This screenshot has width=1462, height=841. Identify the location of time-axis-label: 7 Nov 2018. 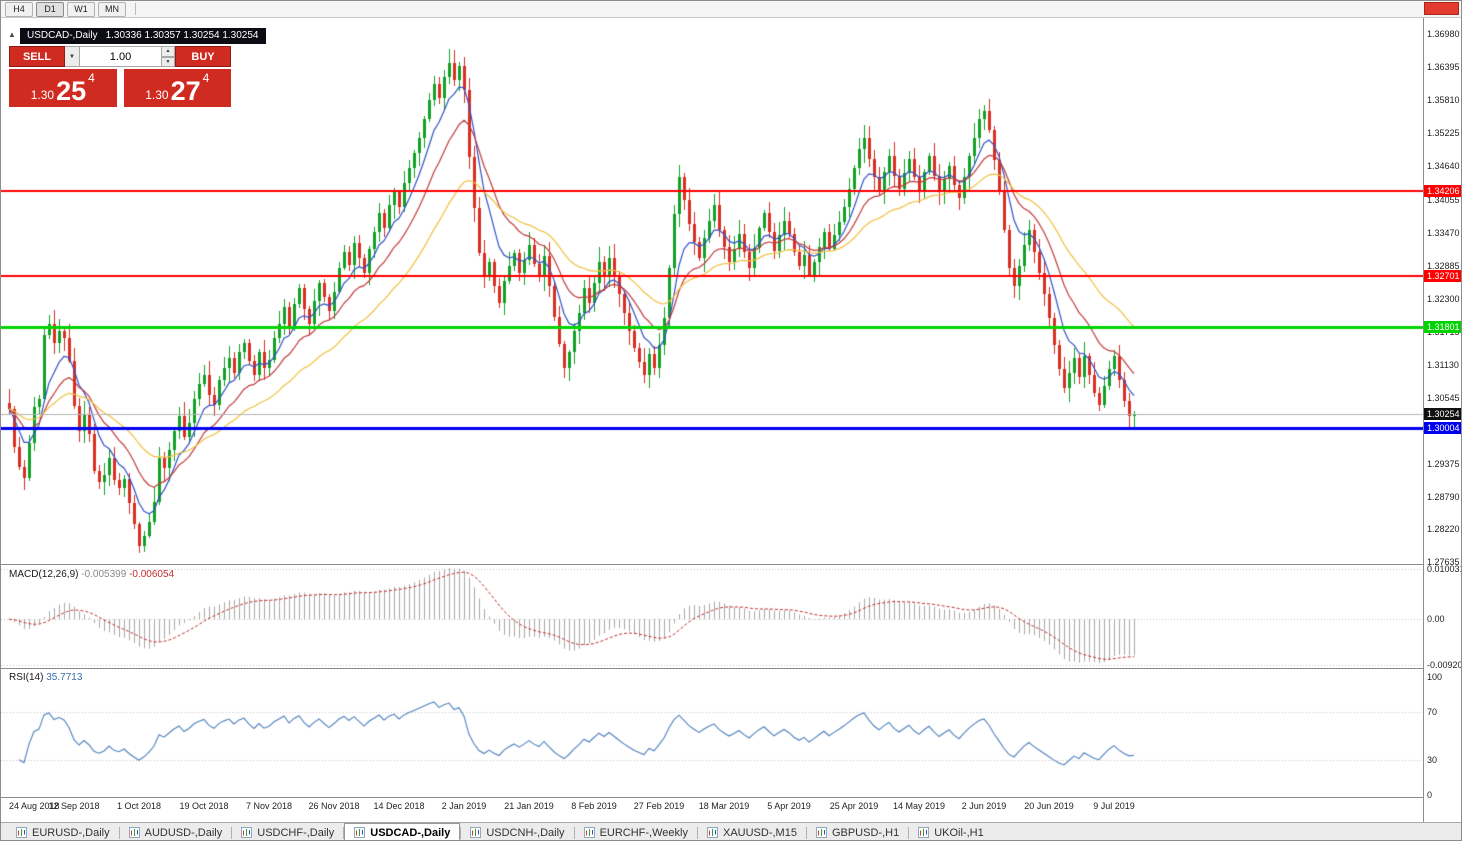
(269, 806).